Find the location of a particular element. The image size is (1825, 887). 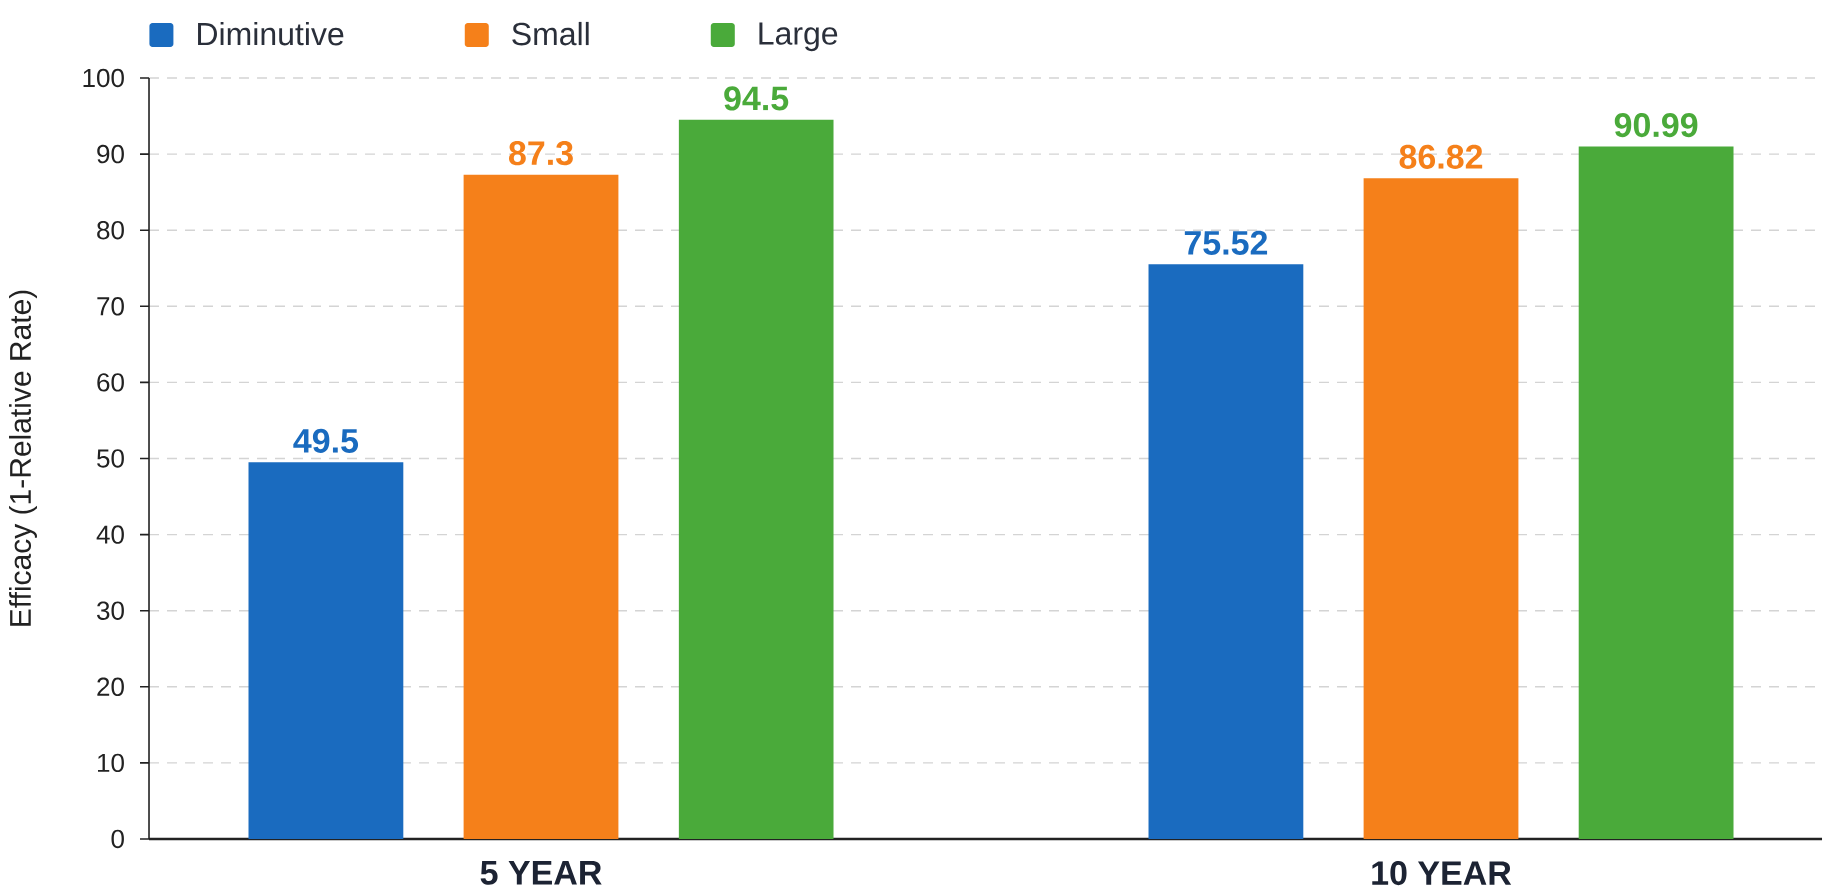

y-tick-label: 30 is located at coordinates (110, 610).